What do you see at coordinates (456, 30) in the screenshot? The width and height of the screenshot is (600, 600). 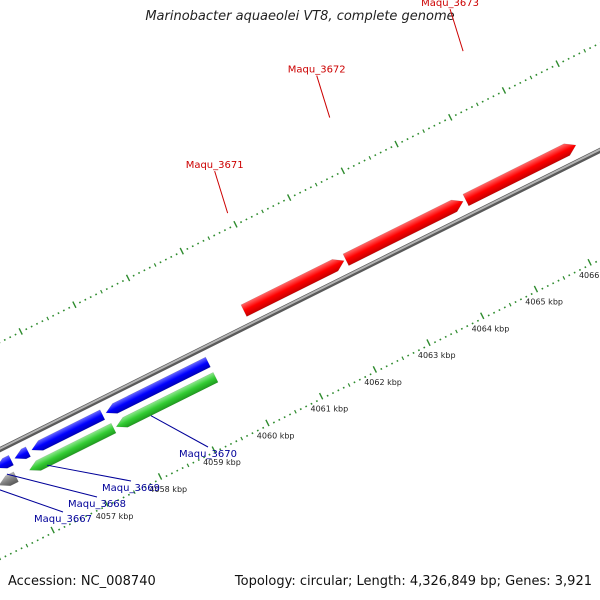 I see `gene-label-leader` at bounding box center [456, 30].